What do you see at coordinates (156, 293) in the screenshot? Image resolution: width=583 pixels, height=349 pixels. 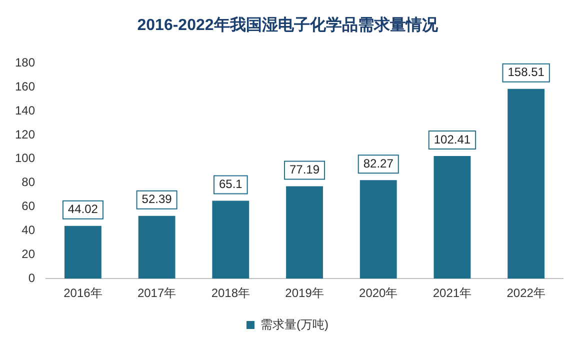 I see `x-tick-label: 2017年` at bounding box center [156, 293].